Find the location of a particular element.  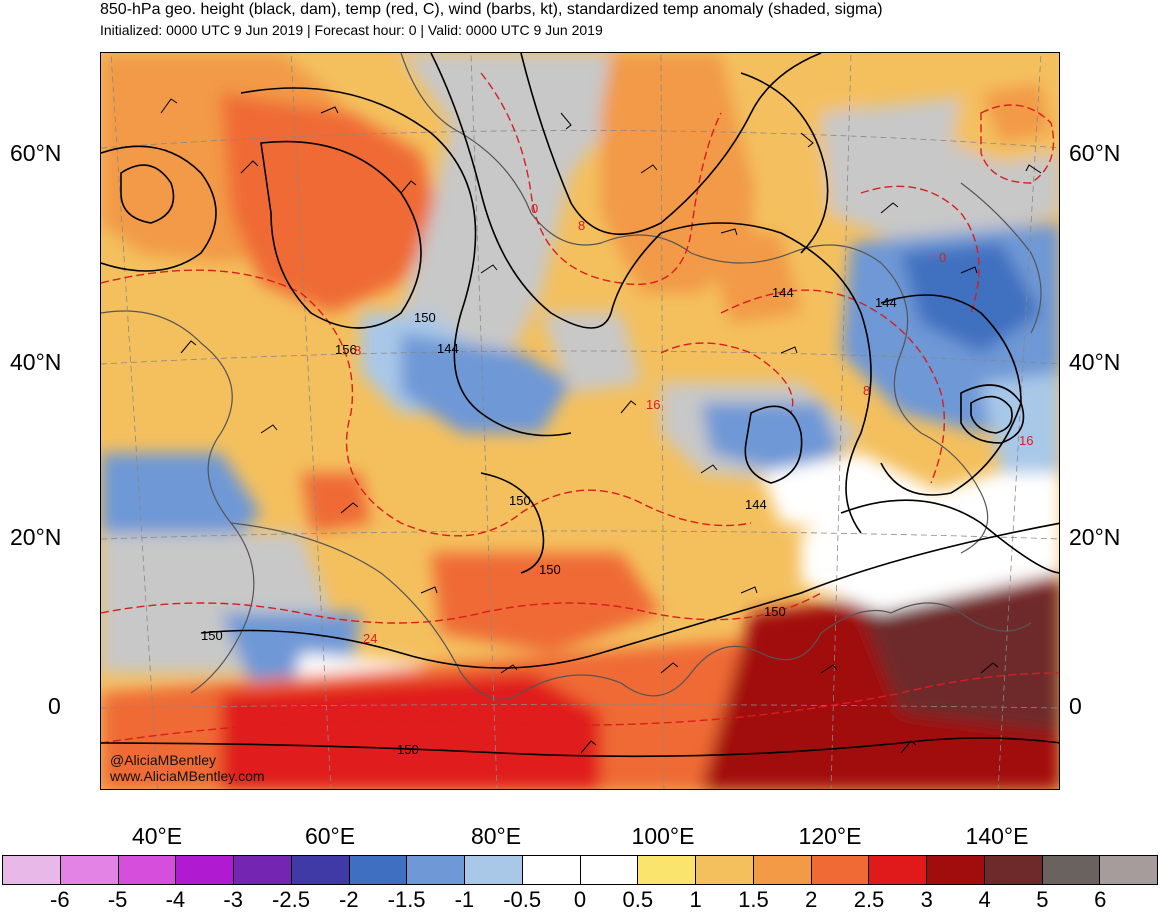

colorbar-tick-label: 3 is located at coordinates (926, 899).